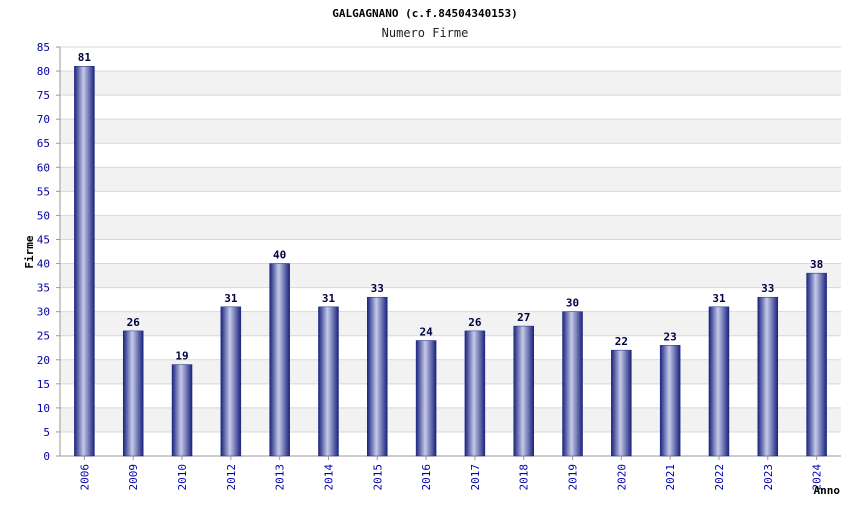 This screenshot has width=850, height=505. What do you see at coordinates (231, 381) in the screenshot?
I see `bar-2012` at bounding box center [231, 381].